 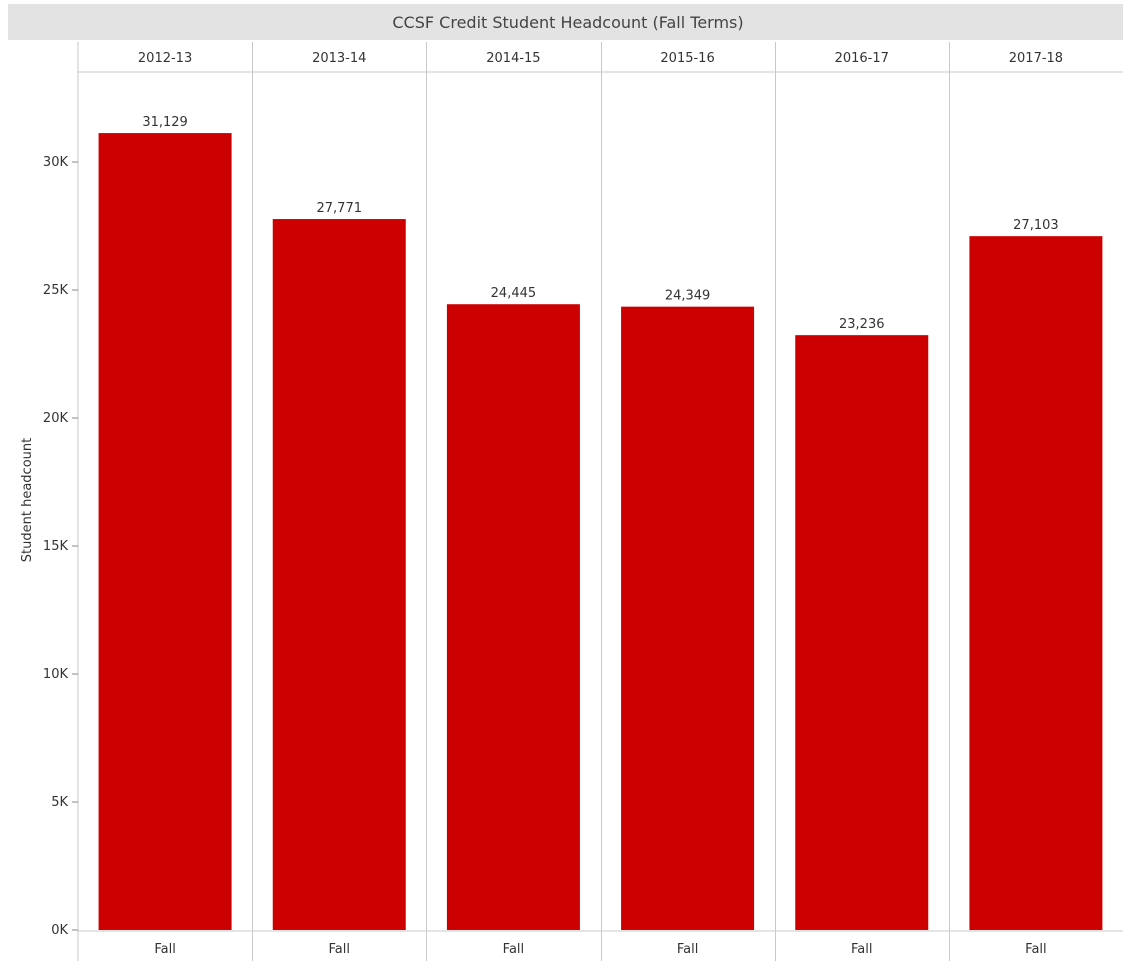 What do you see at coordinates (56, 546) in the screenshot?
I see `y-tick-label: 15K` at bounding box center [56, 546].